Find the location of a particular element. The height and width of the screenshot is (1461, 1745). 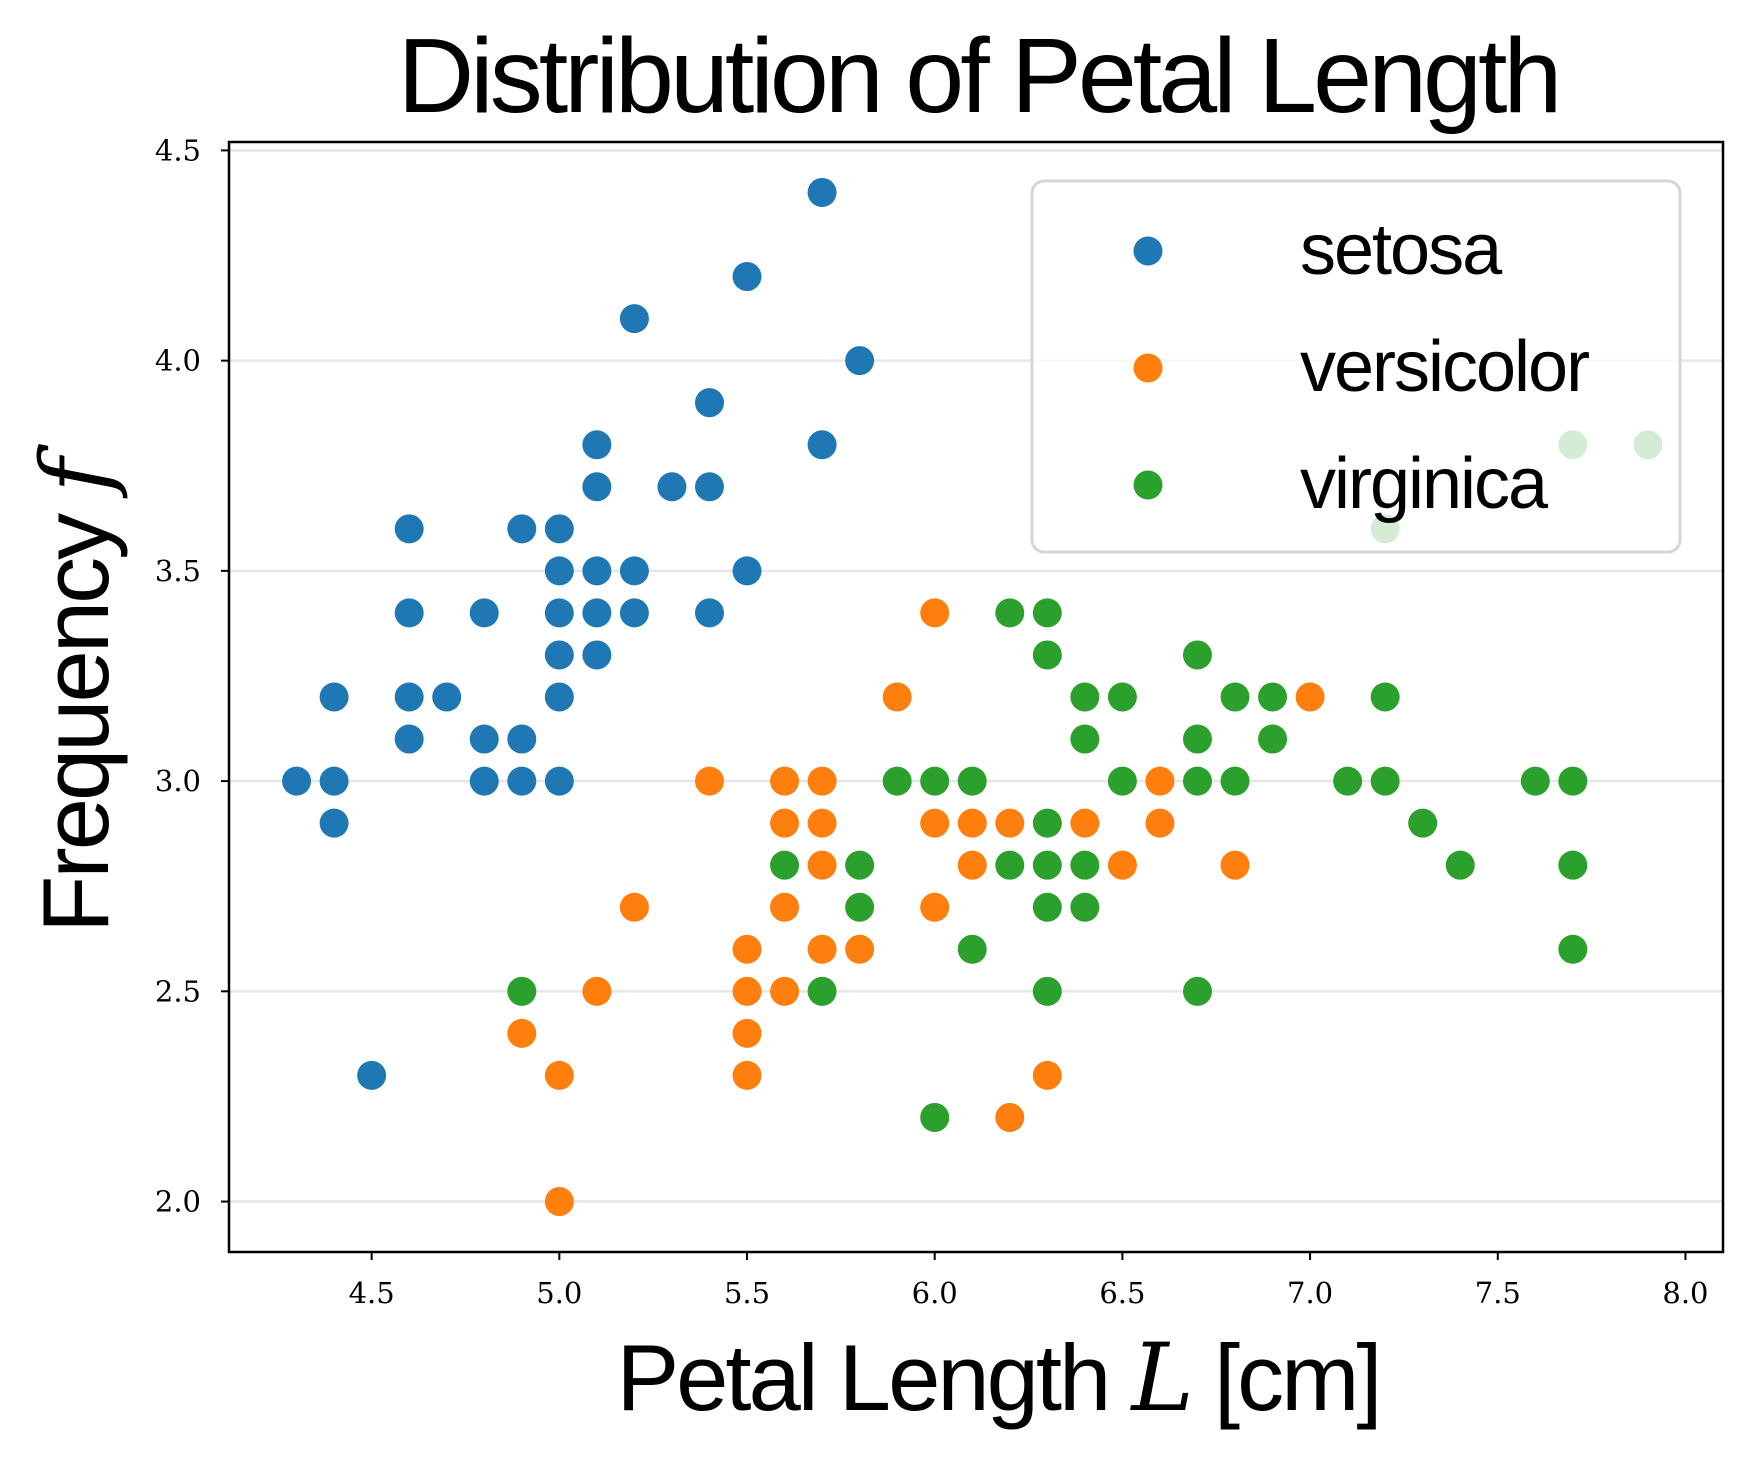

y-tick-label: 3.0 is located at coordinates (178, 781).